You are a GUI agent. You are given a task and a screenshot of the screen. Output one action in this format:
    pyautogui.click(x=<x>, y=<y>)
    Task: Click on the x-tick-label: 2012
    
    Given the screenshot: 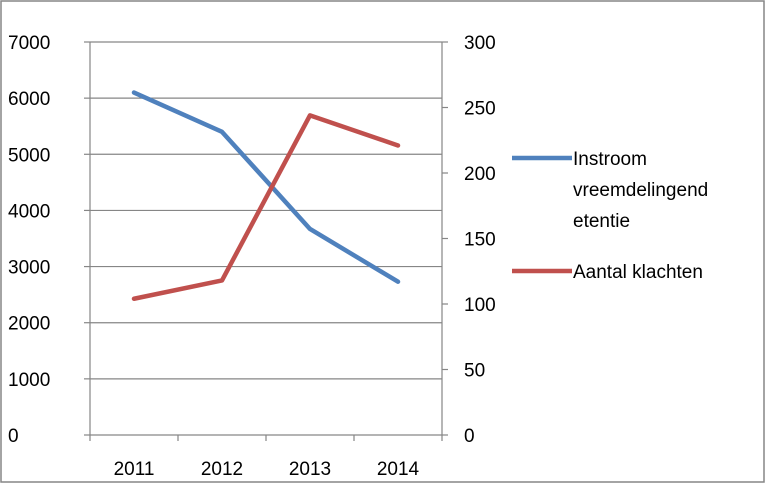 What is the action you would take?
    pyautogui.click(x=222, y=469)
    